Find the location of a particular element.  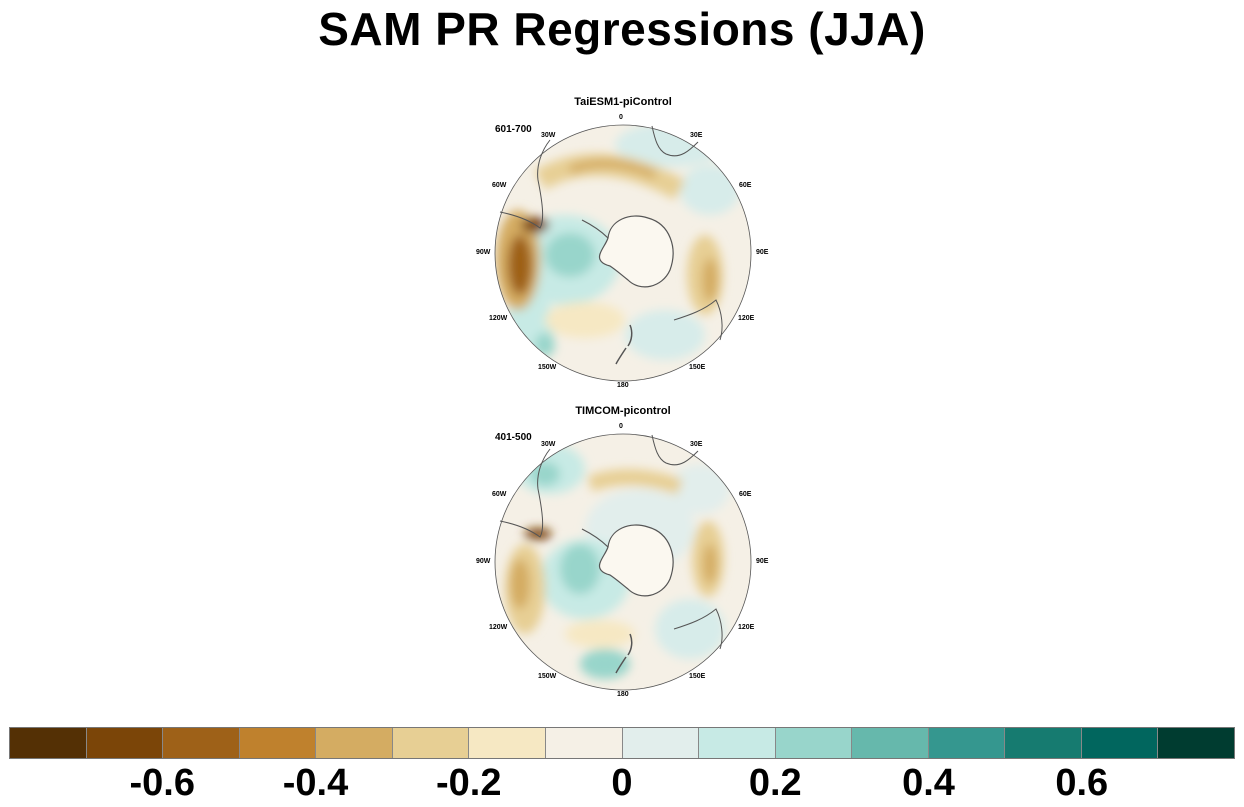

panel-1-lon-label: 60E is located at coordinates (745, 185).